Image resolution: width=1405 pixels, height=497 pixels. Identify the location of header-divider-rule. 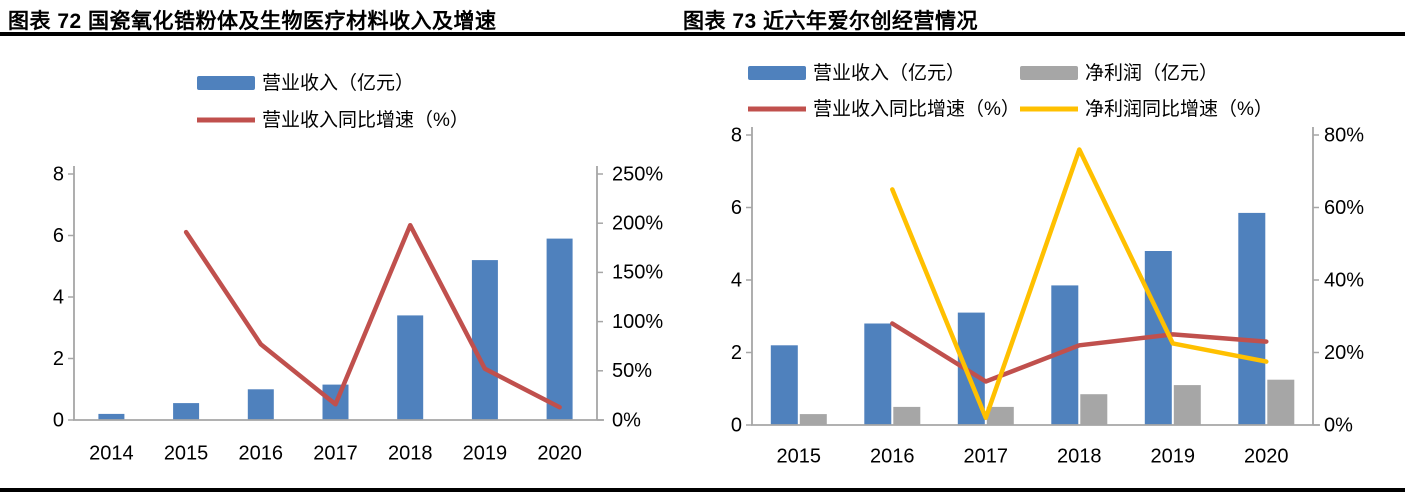
(702, 34).